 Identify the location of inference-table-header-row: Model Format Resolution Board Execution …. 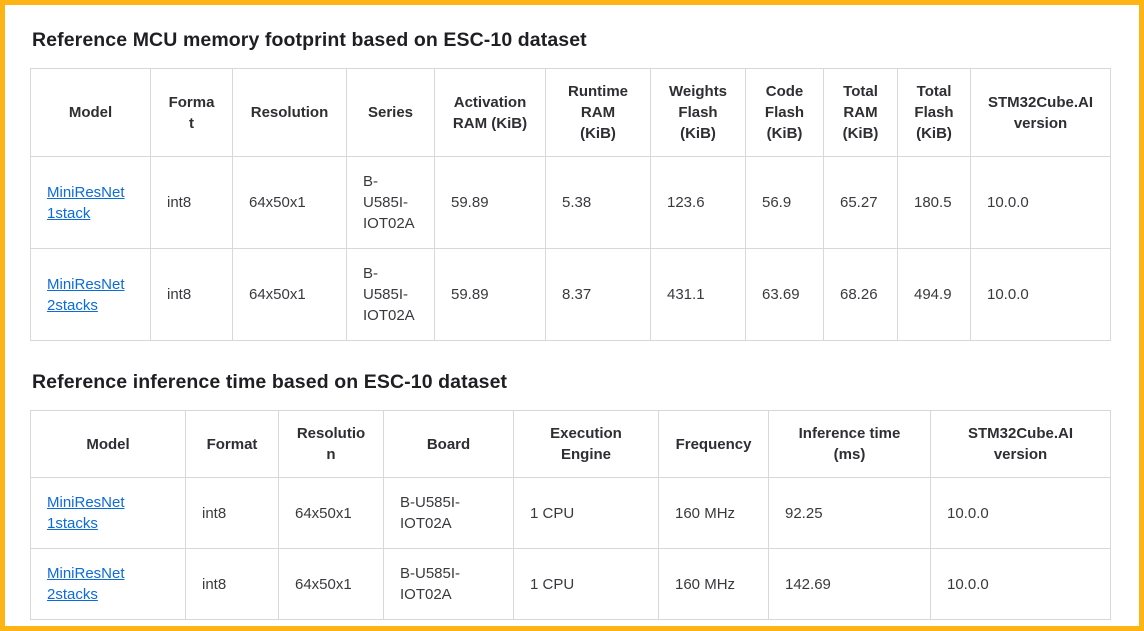
(570, 444).